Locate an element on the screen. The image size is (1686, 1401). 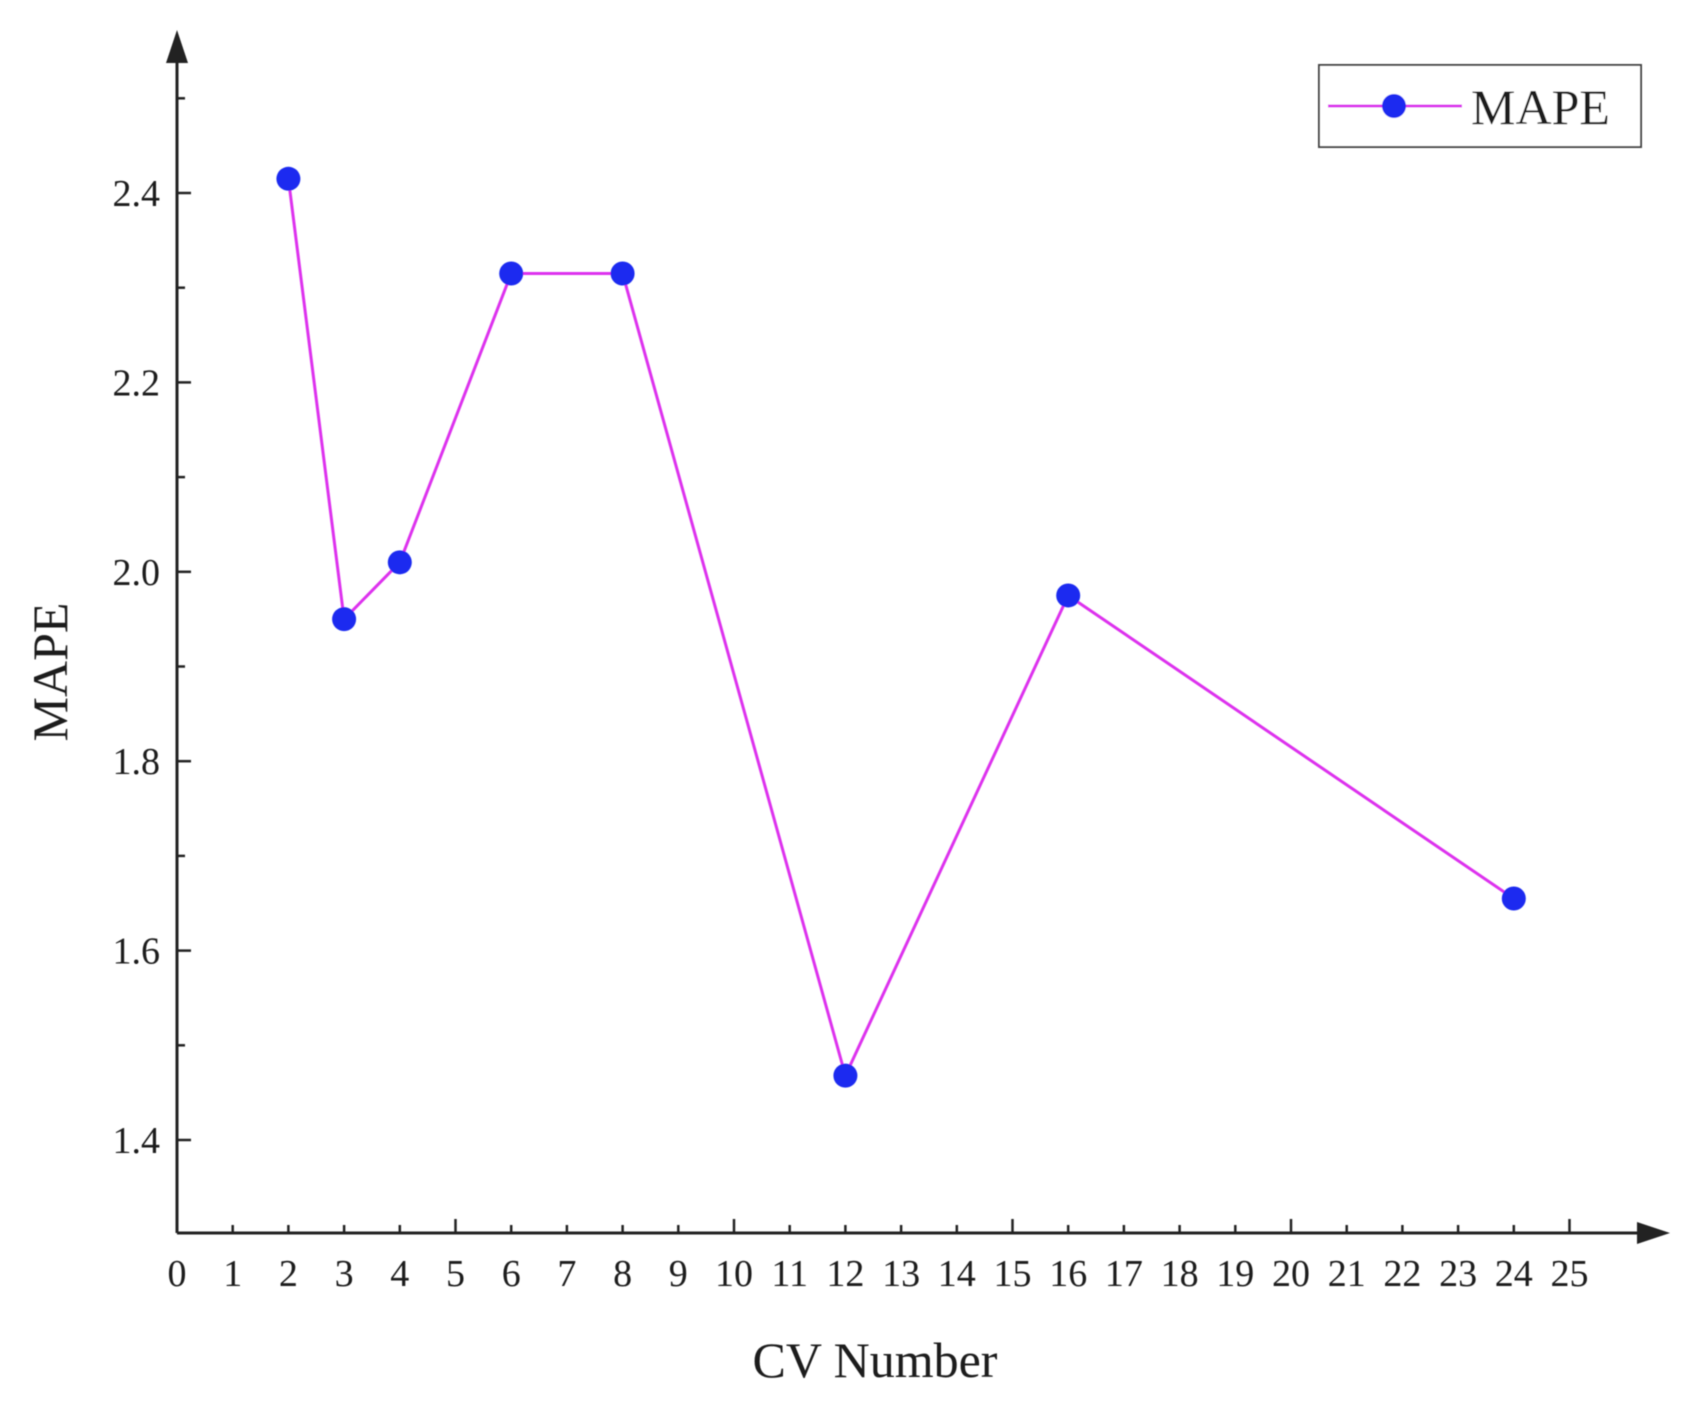
y-tick-label: 2.0 is located at coordinates (137, 573).